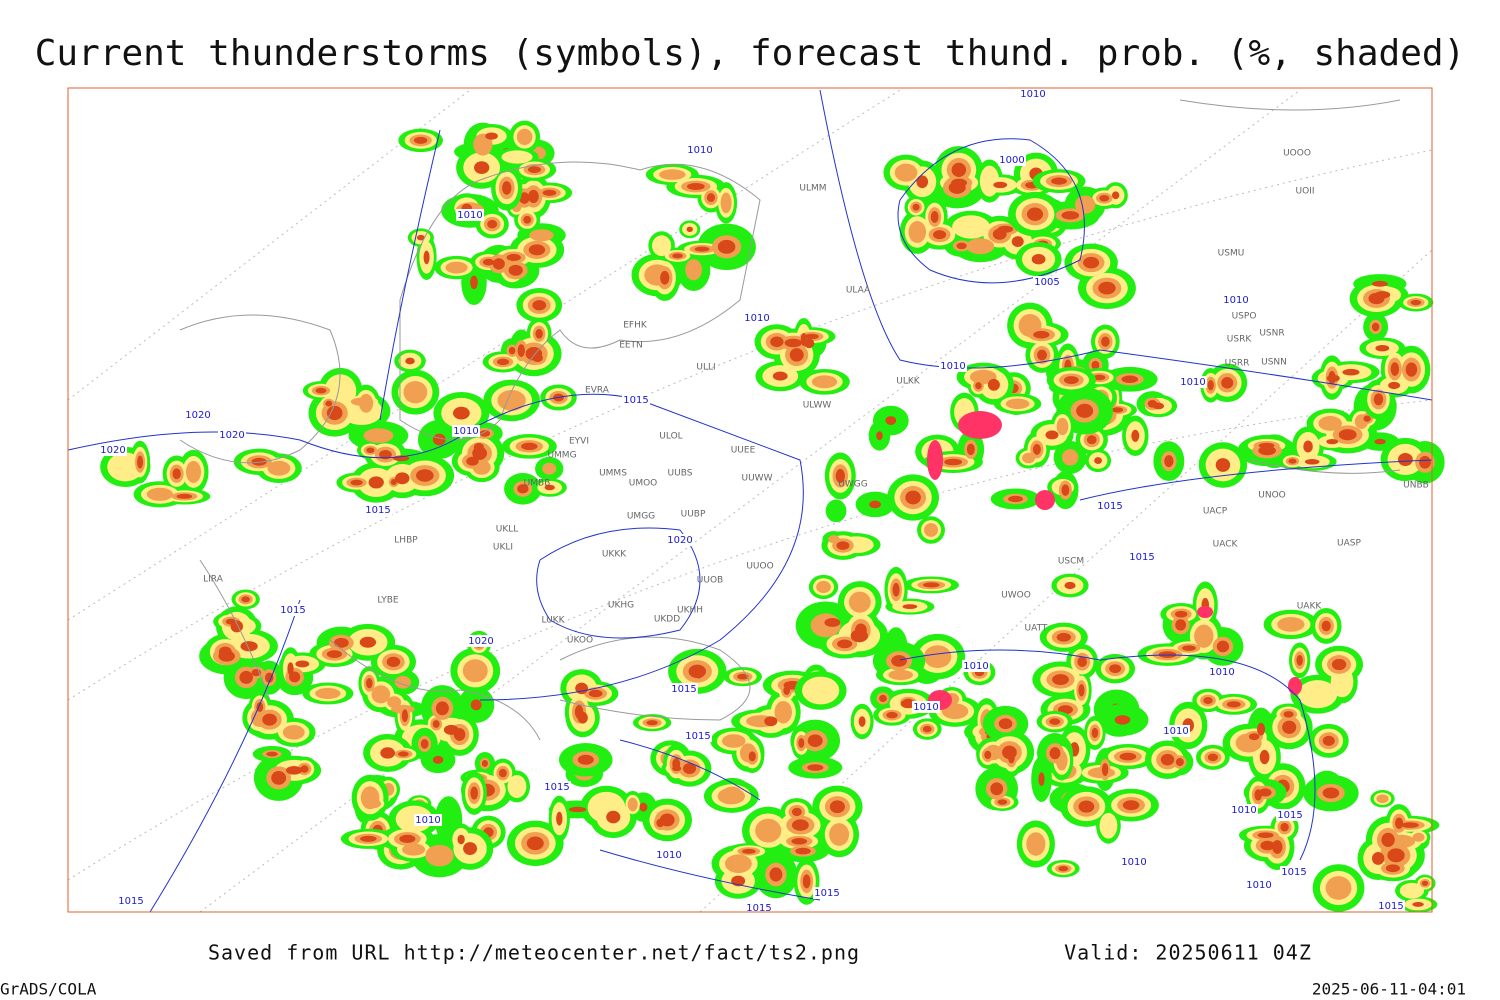  What do you see at coordinates (621, 606) in the screenshot?
I see `station-code: UKHG` at bounding box center [621, 606].